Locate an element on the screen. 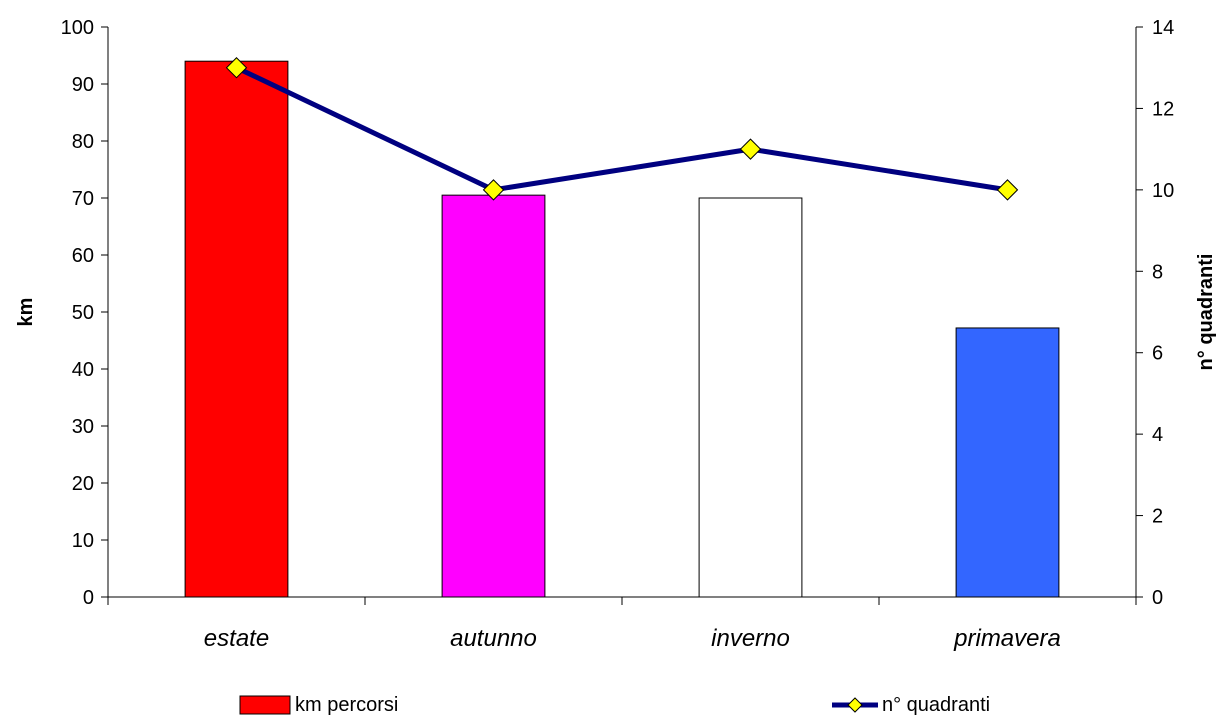 This screenshot has height=715, width=1218. y-left-tick-label: 20 is located at coordinates (83, 484).